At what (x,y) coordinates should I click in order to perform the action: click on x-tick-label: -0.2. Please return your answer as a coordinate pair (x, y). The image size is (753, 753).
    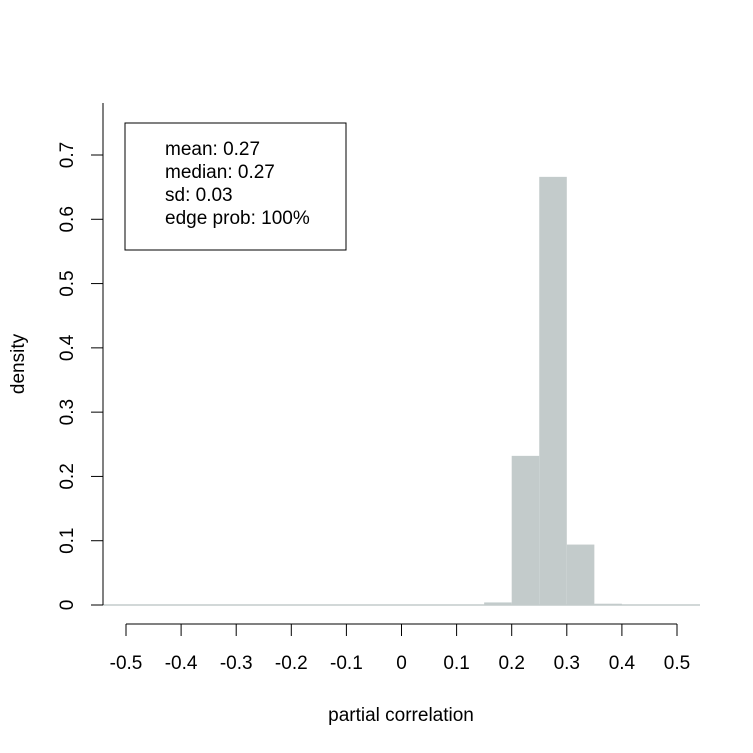
    Looking at the image, I should click on (291, 663).